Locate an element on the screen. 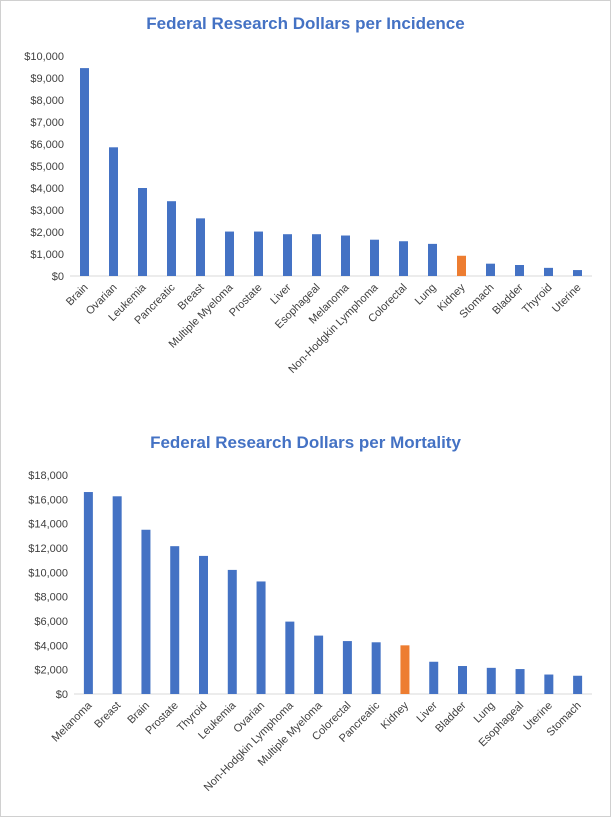  y-tick-label: $5,000 is located at coordinates (47, 167).